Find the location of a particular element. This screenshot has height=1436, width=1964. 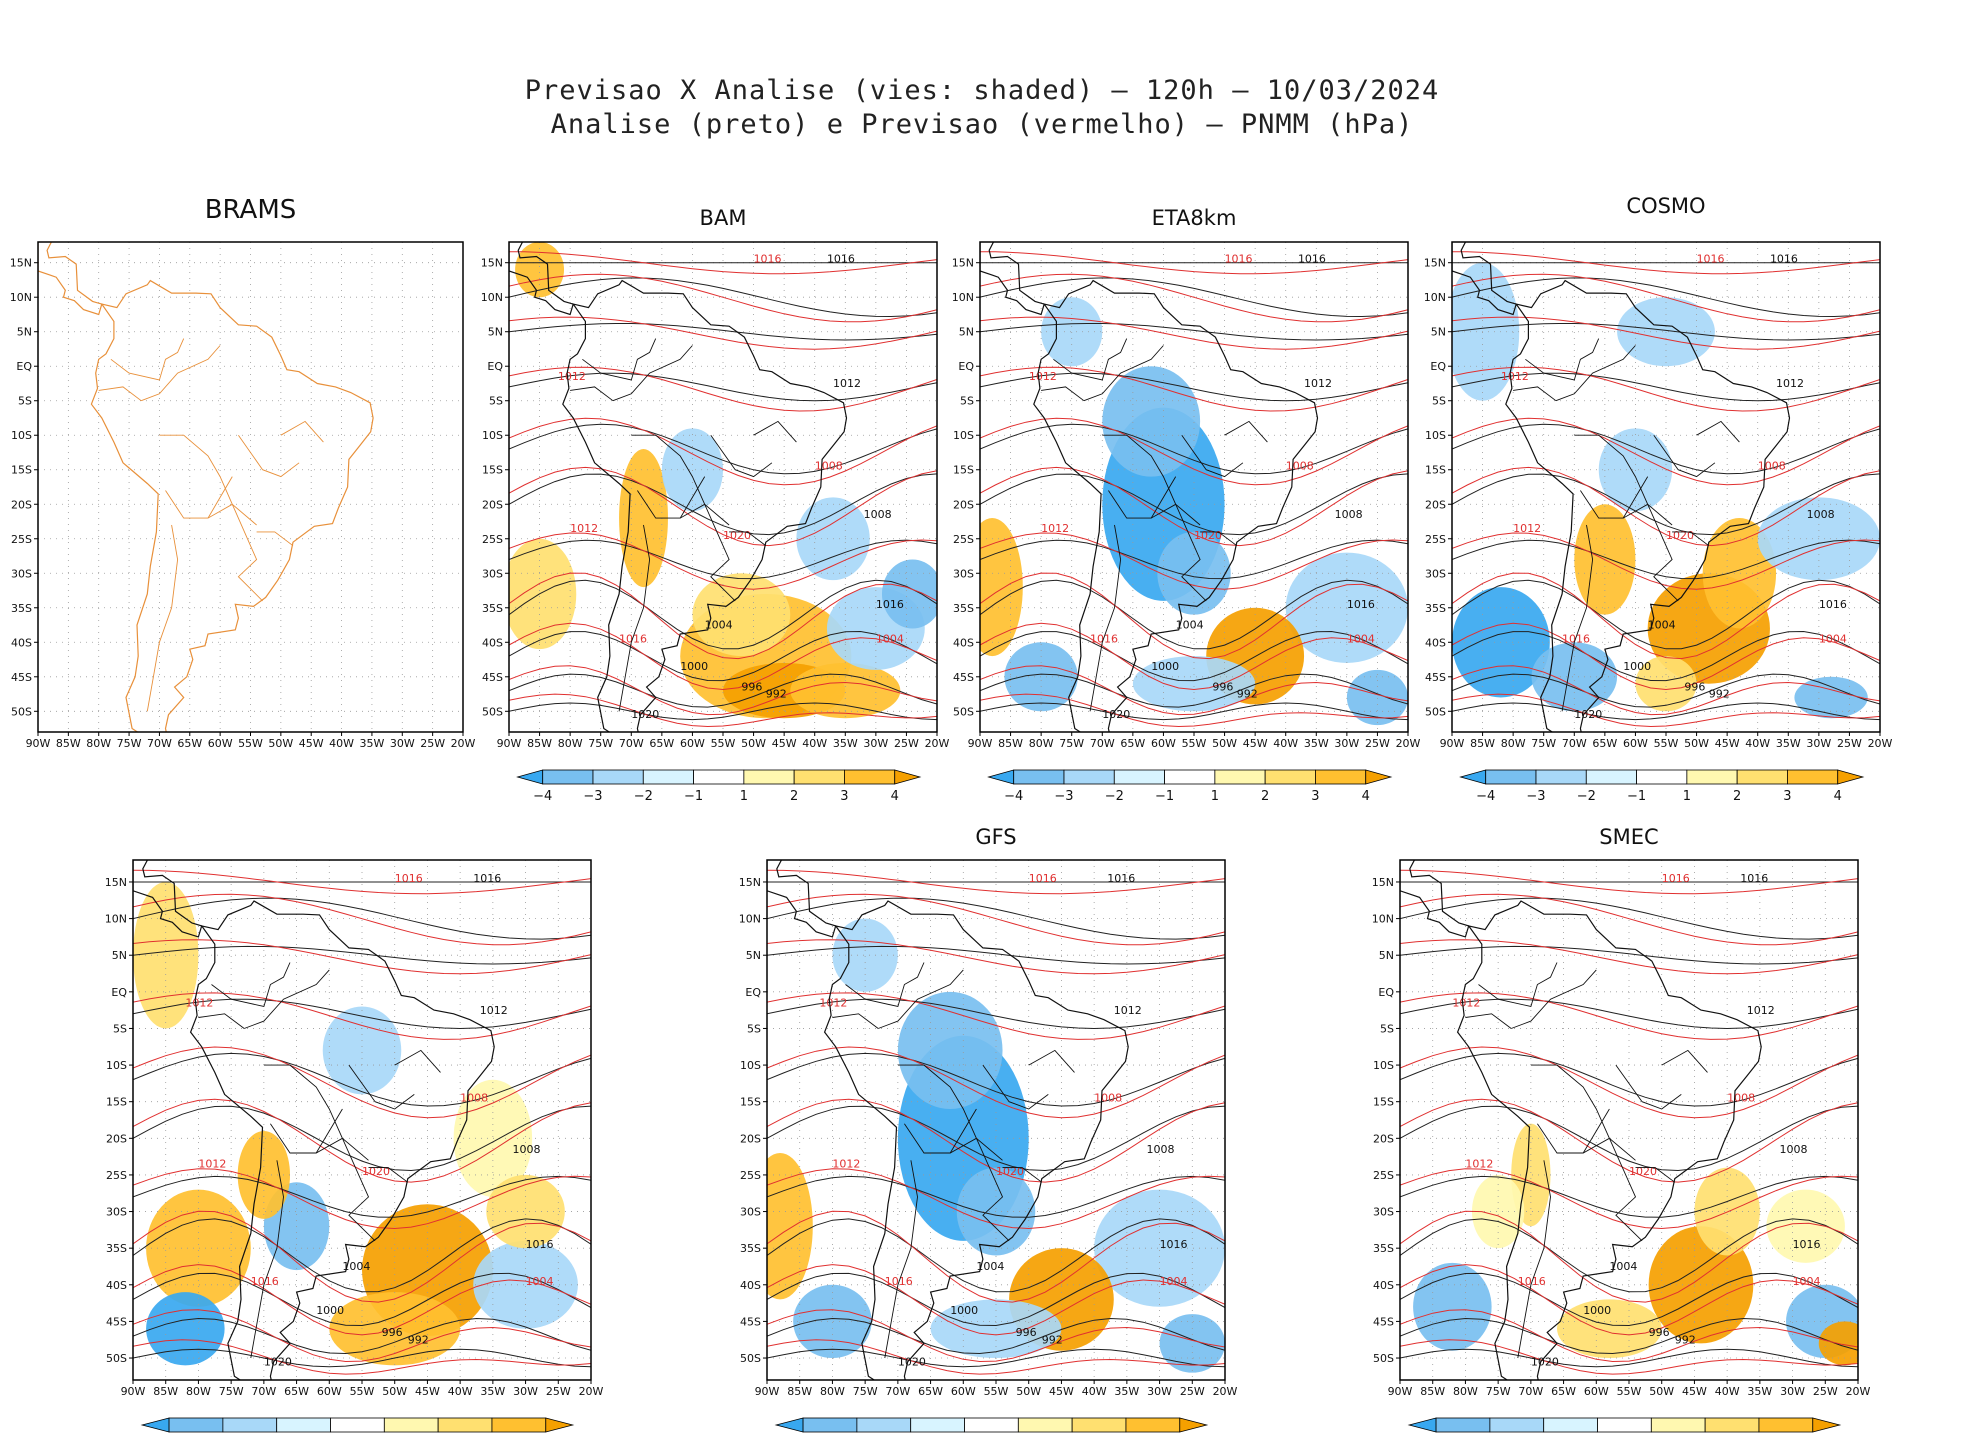

lat-tick-label: 15N is located at coordinates (1435, 263).